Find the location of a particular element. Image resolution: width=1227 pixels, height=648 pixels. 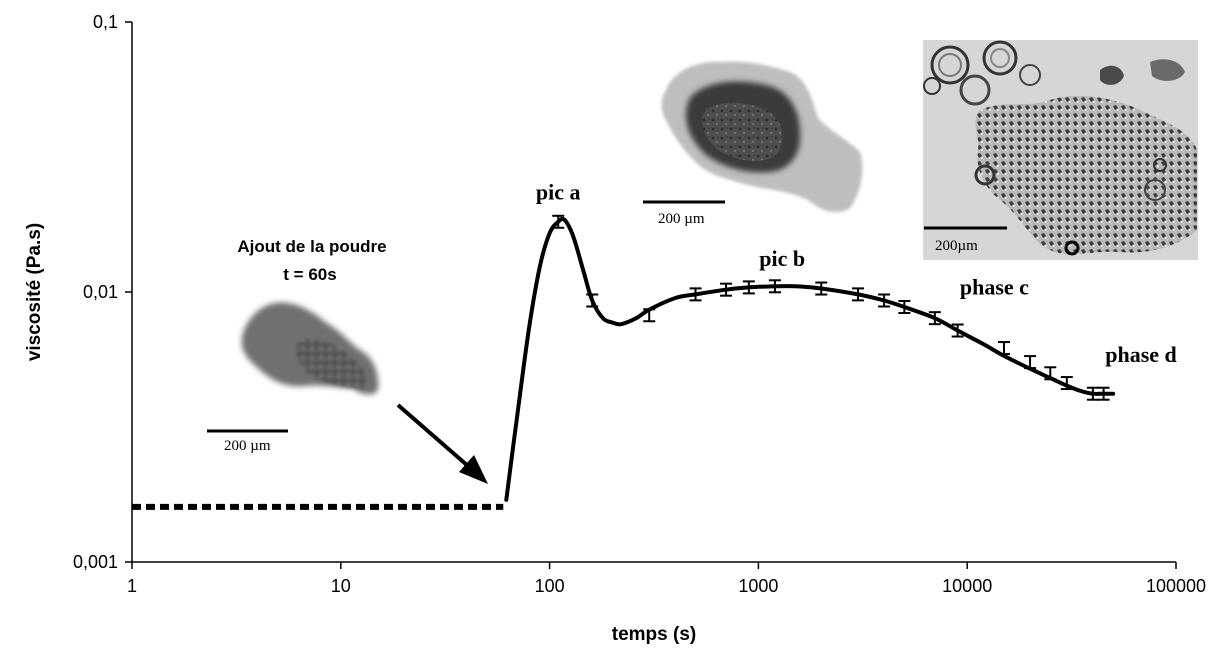

top-right-micrograph is located at coordinates (1060, 150).